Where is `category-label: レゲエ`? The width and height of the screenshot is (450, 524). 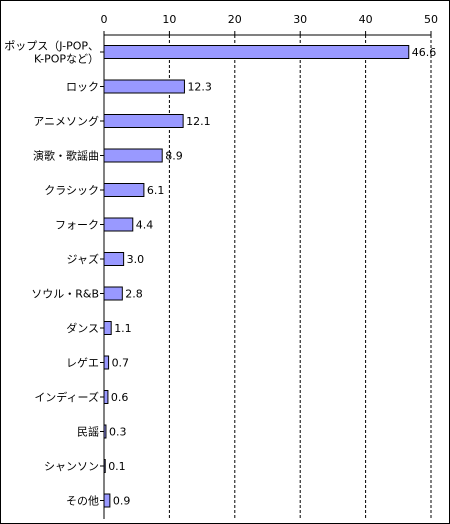
category-label: レゲエ is located at coordinates (82, 363).